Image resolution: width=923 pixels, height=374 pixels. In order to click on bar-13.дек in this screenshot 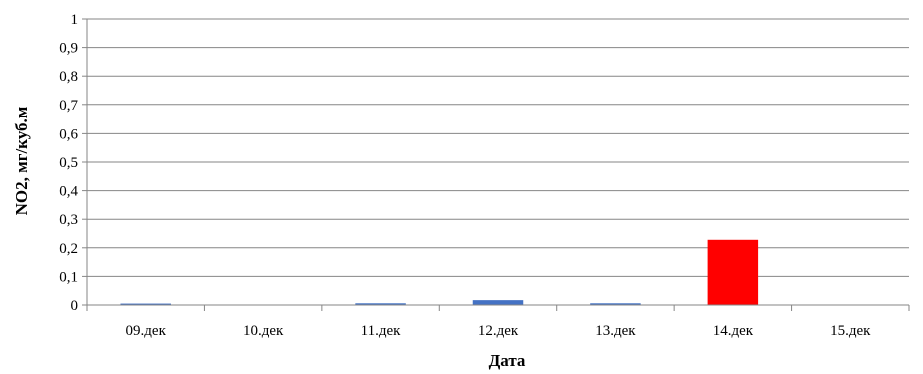, I will do `click(615, 304)`.